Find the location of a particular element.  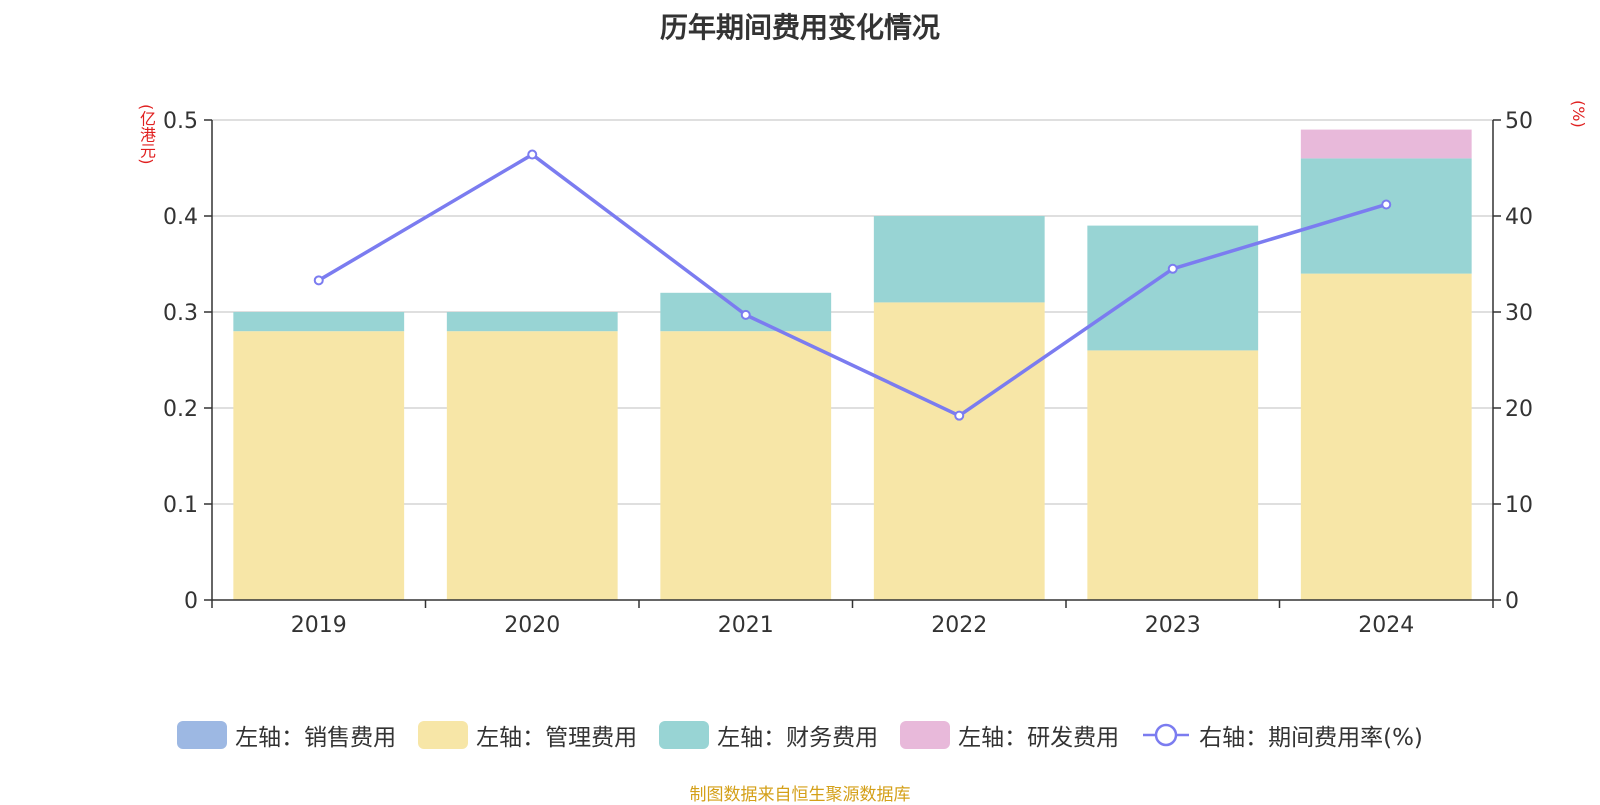

legend-item: 左轴：财务费用 is located at coordinates (768, 735).